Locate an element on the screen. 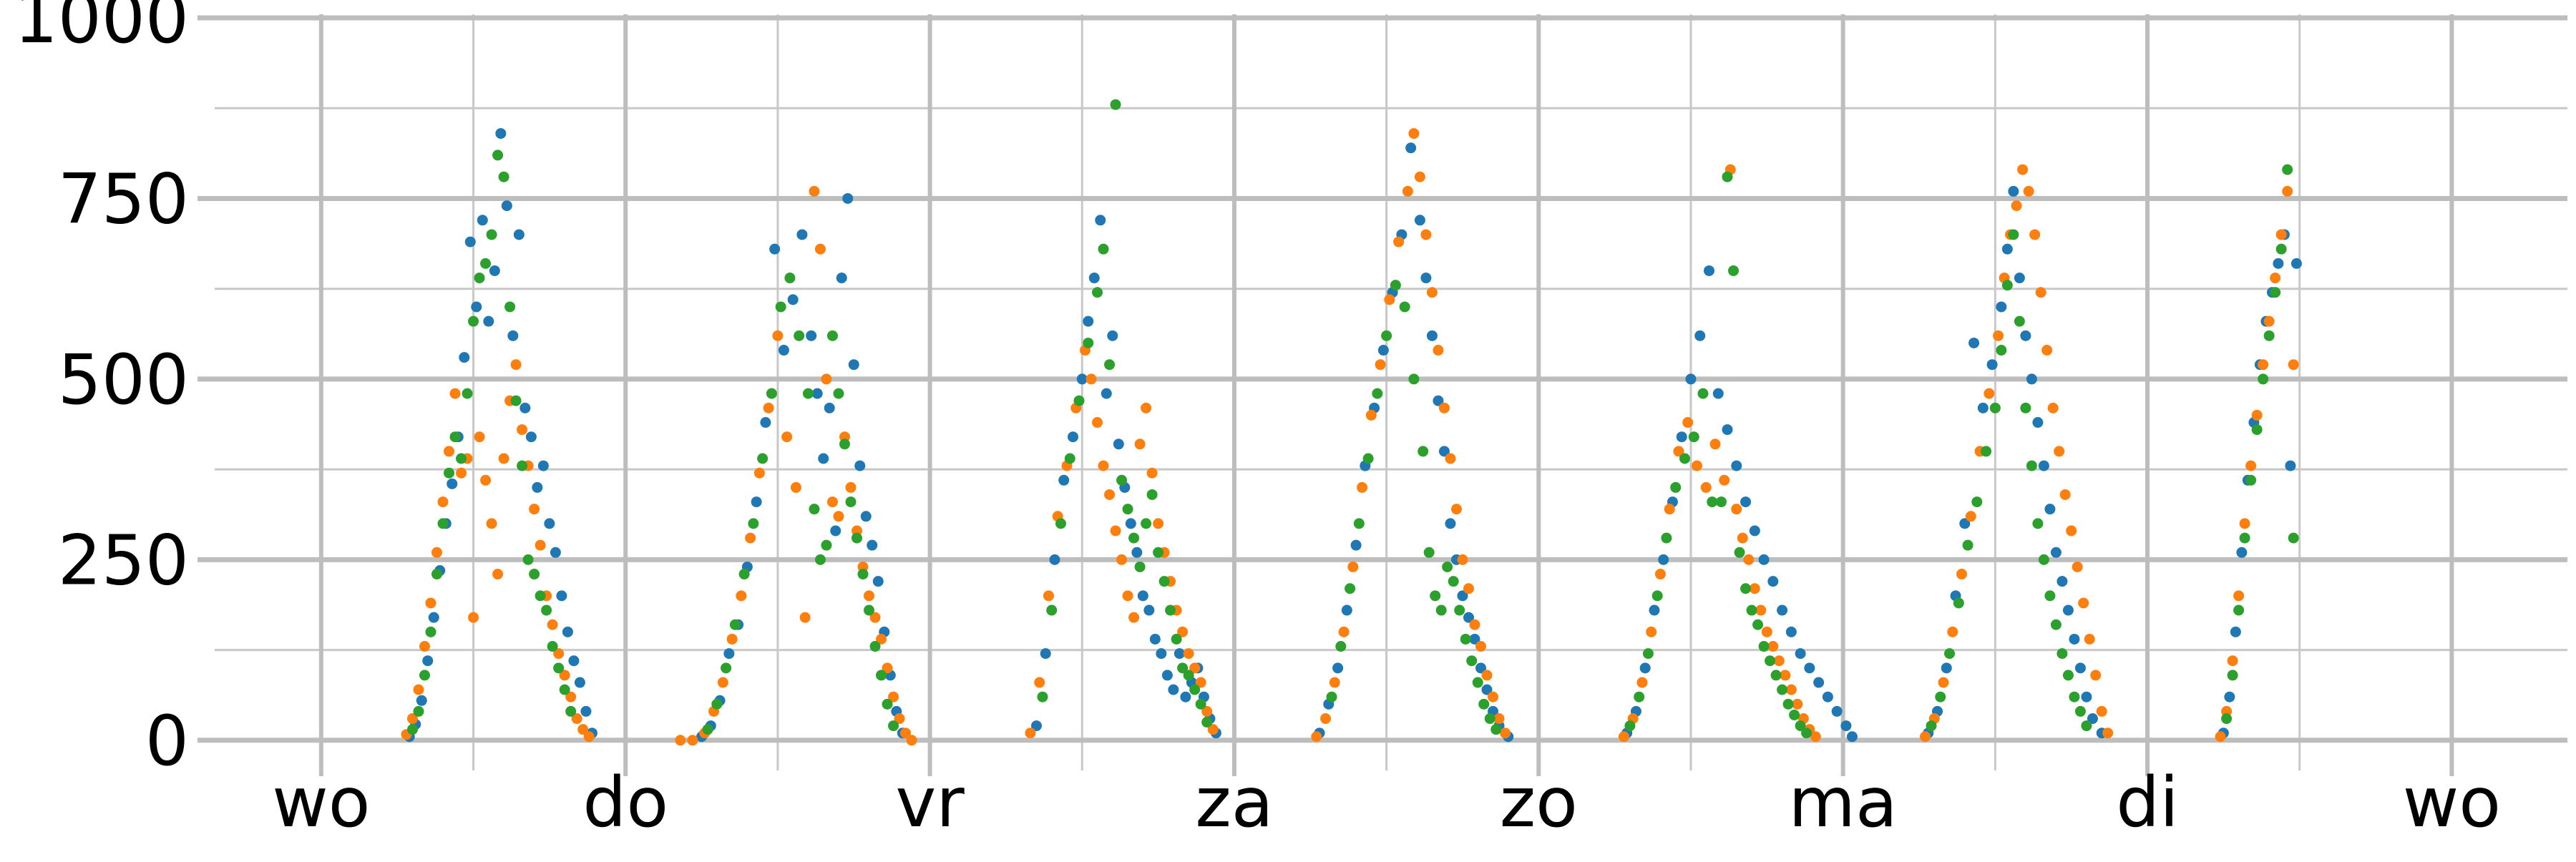 This screenshot has height=862, width=2576. x-tick-label: ma is located at coordinates (1842, 803).